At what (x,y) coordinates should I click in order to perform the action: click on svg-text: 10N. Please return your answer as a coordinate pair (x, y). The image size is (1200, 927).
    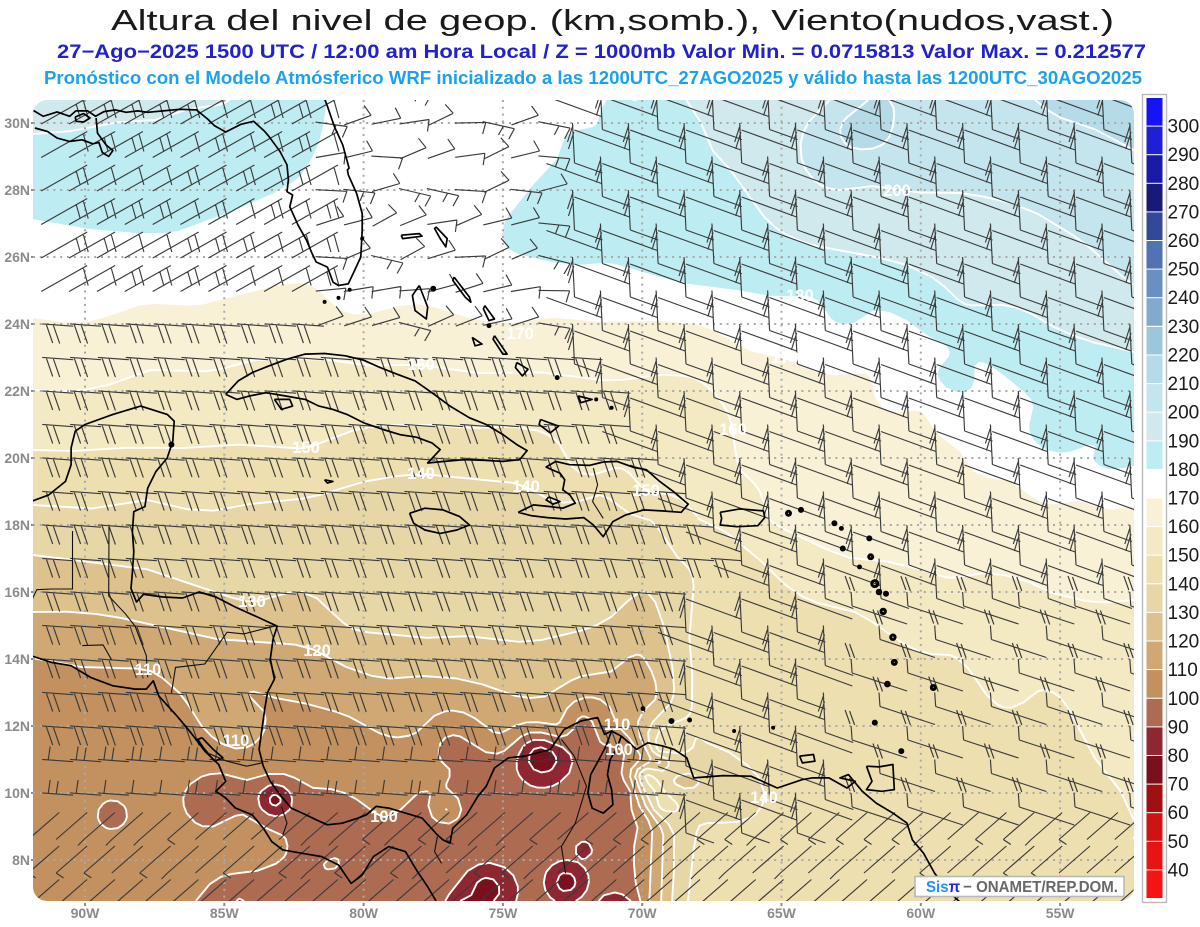
    Looking at the image, I should click on (17, 793).